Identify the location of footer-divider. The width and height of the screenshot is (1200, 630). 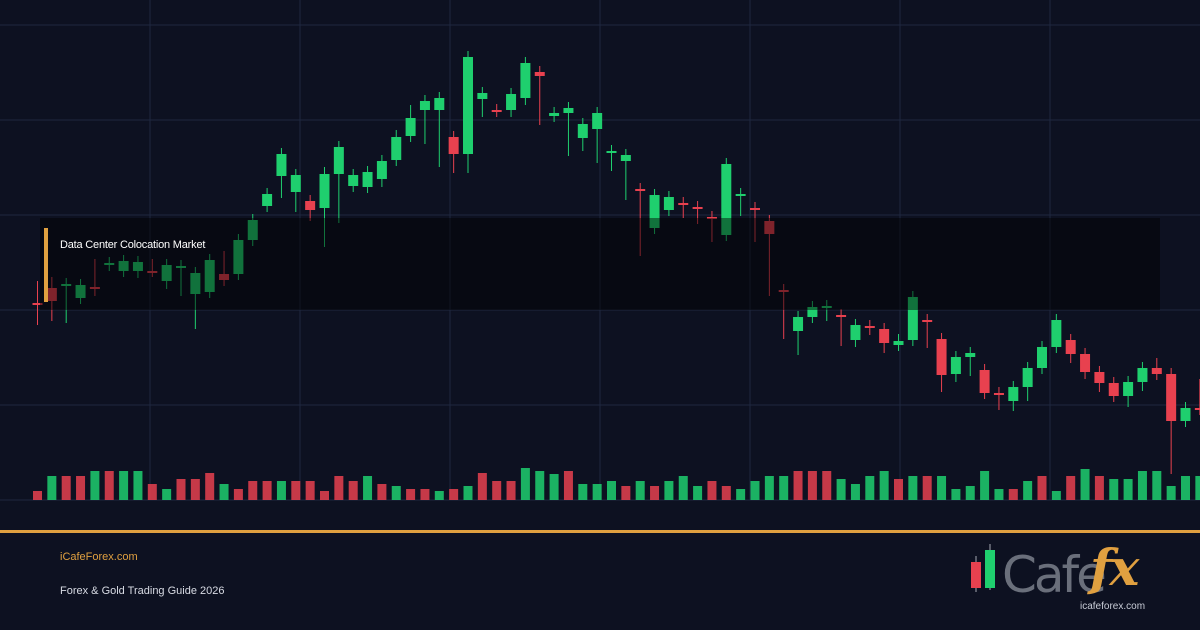
(600, 531).